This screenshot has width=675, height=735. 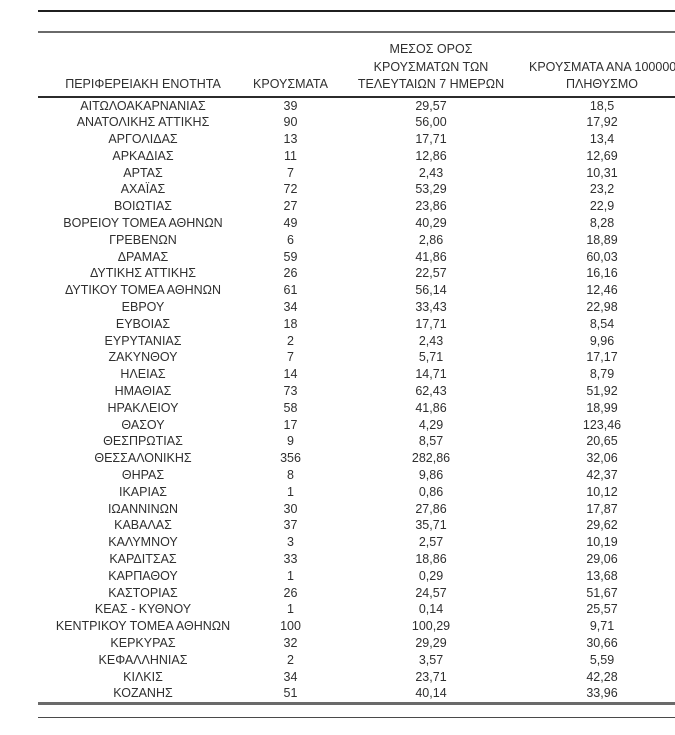 What do you see at coordinates (431, 693) in the screenshot?
I see `cell-avg7: 40,14` at bounding box center [431, 693].